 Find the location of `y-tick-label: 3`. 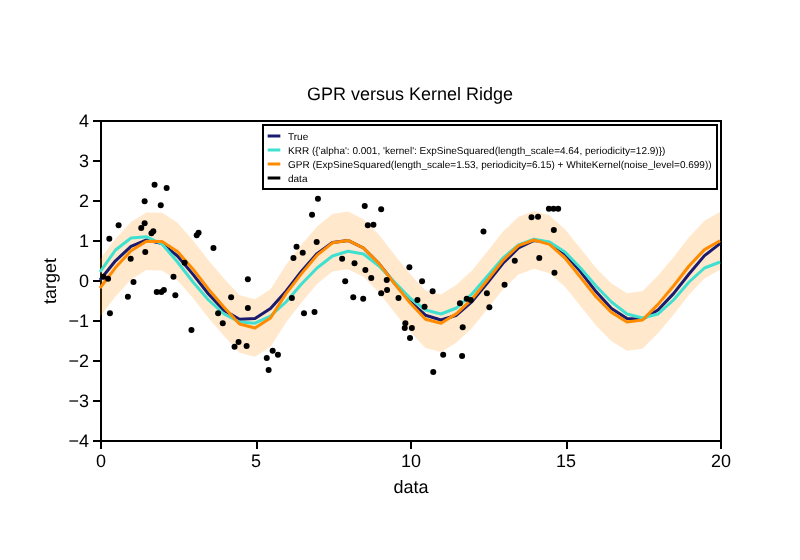

y-tick-label: 3 is located at coordinates (83, 161).